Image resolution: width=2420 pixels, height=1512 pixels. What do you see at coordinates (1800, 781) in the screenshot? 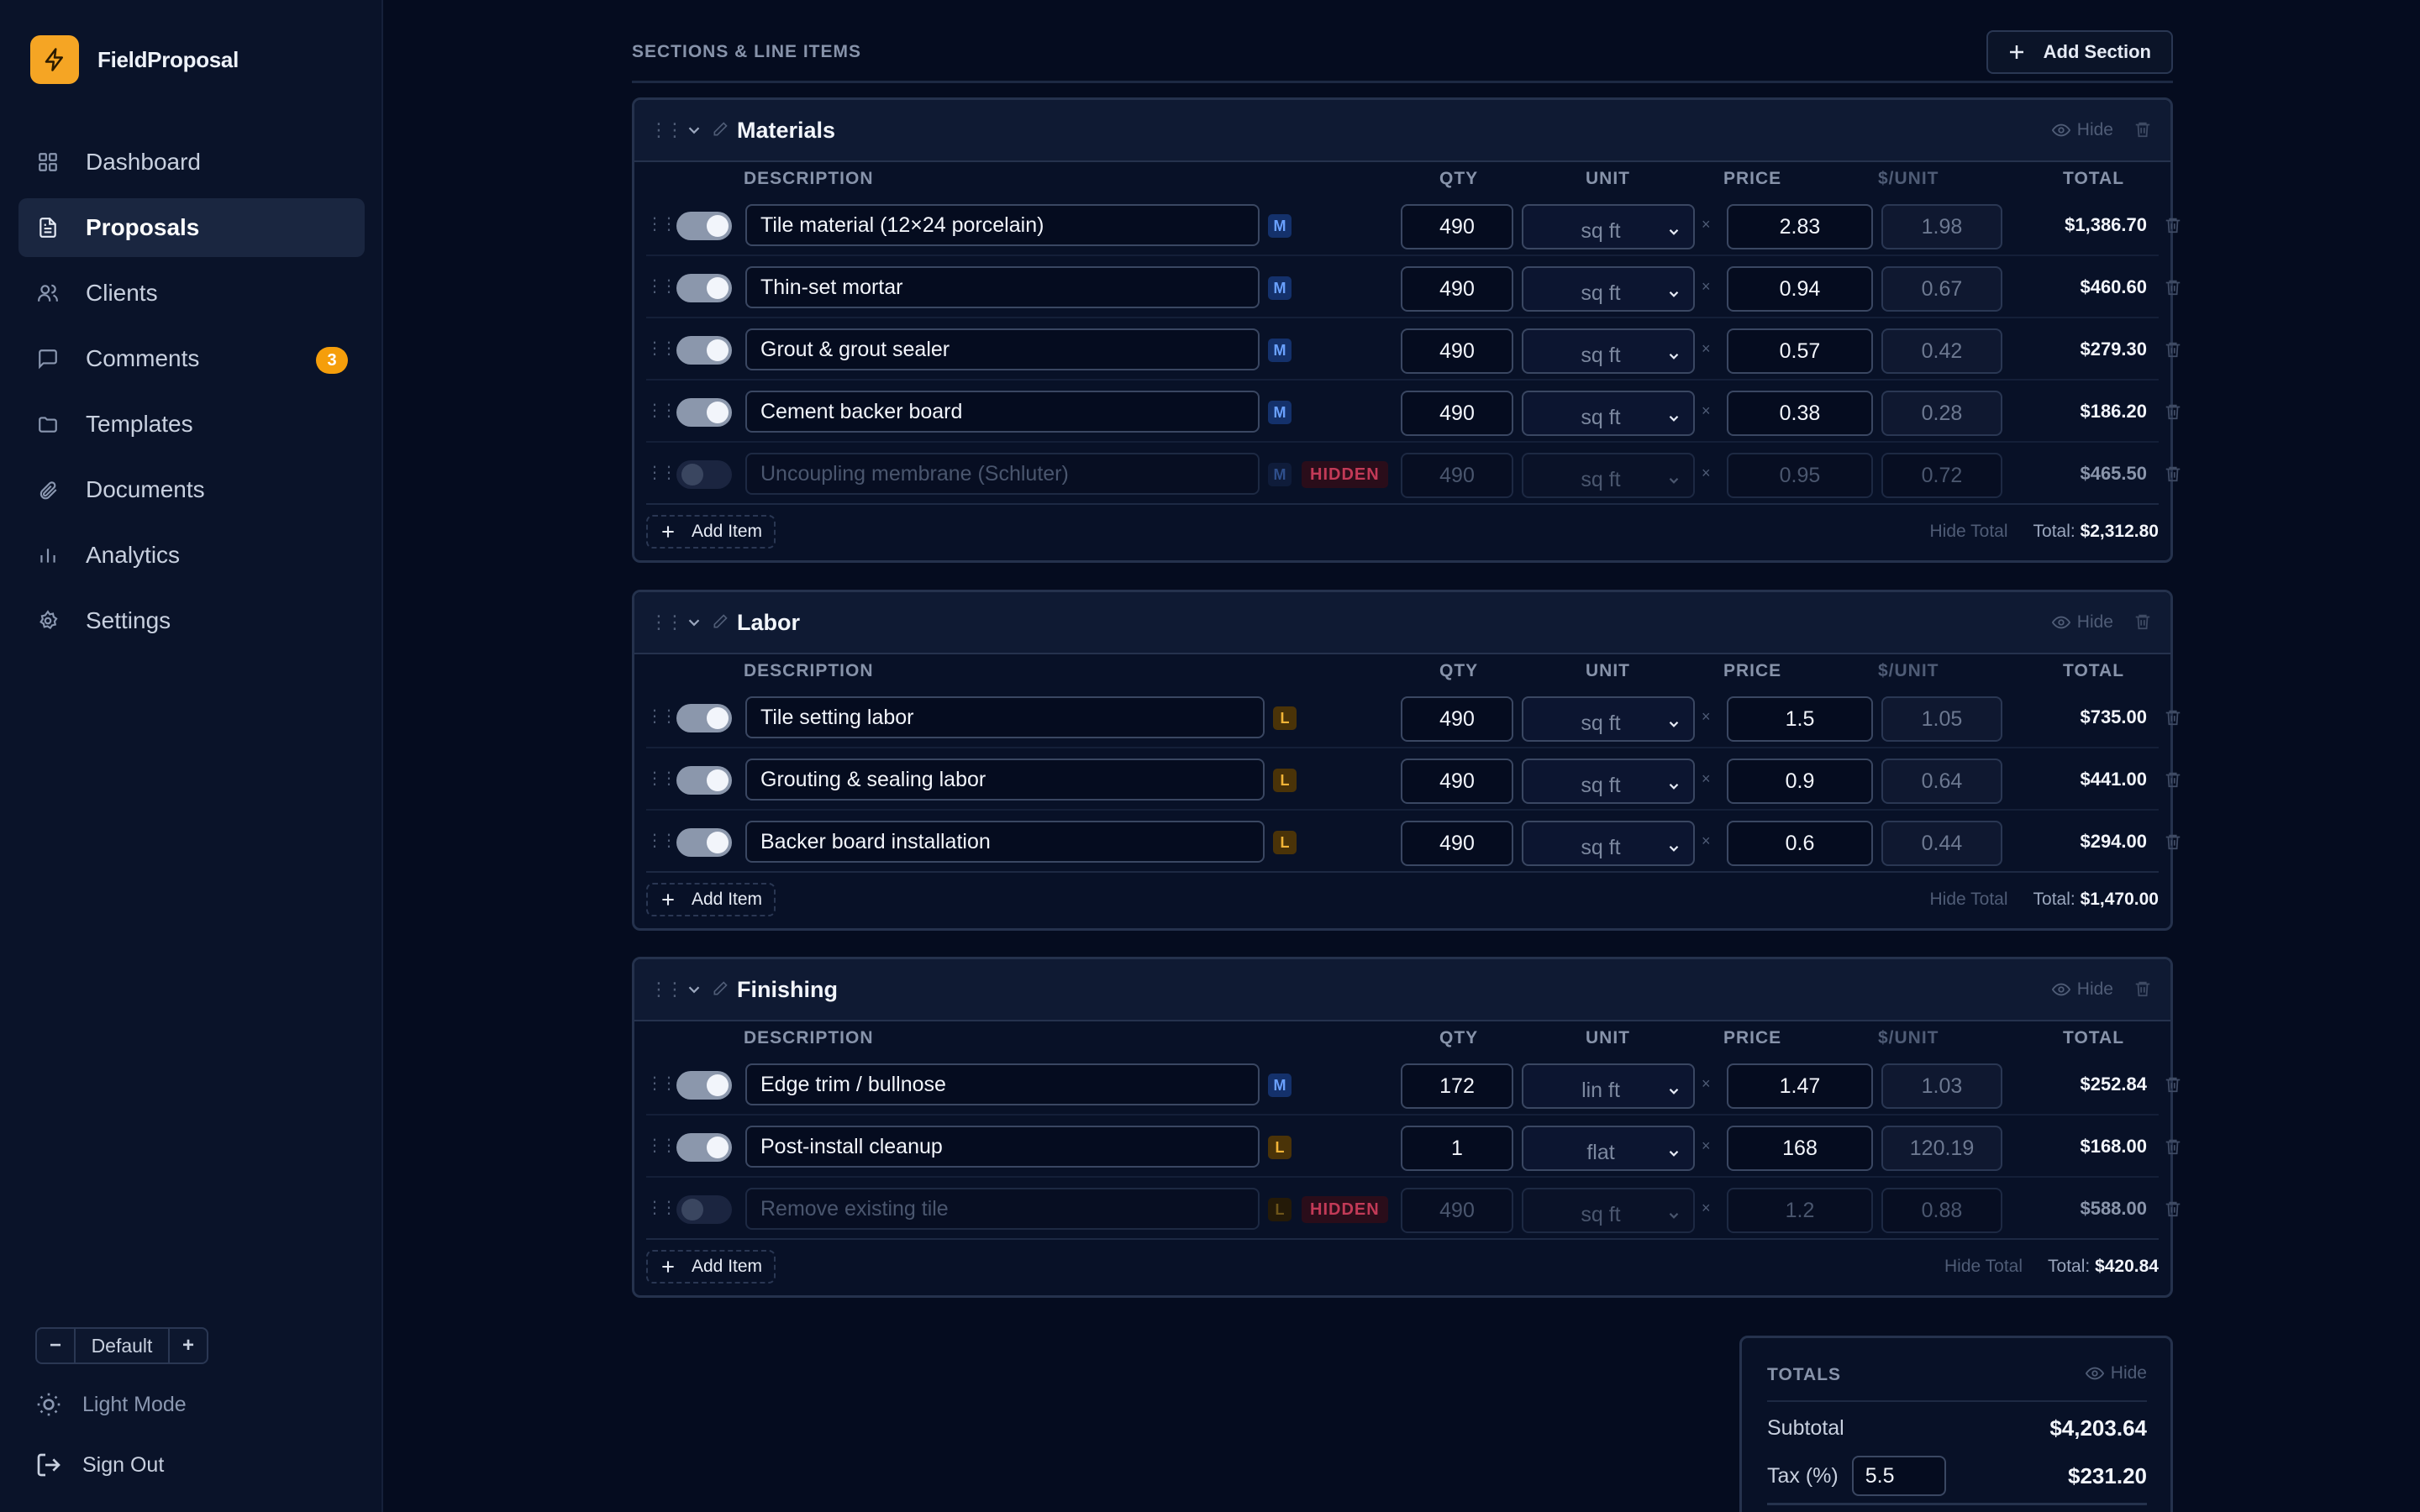
I see `item-price-input: 0.9` at bounding box center [1800, 781].